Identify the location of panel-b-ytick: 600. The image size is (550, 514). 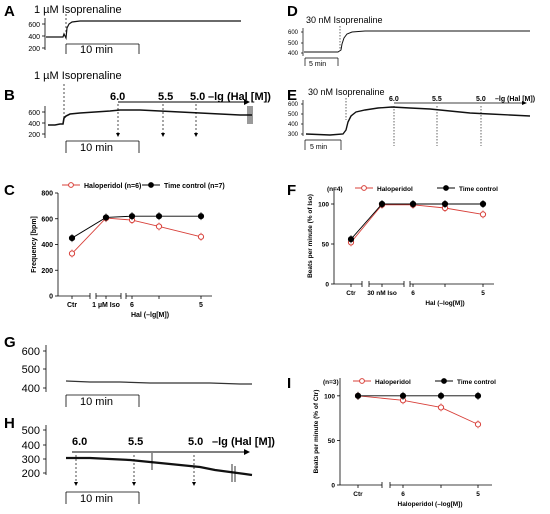
(34, 113).